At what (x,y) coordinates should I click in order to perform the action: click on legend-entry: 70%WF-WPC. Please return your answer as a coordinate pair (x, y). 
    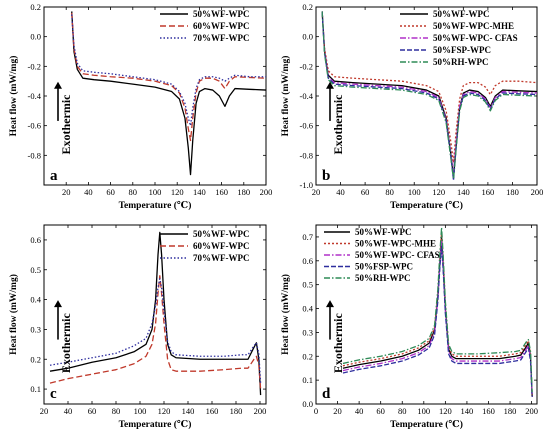
    Looking at the image, I should click on (221, 38).